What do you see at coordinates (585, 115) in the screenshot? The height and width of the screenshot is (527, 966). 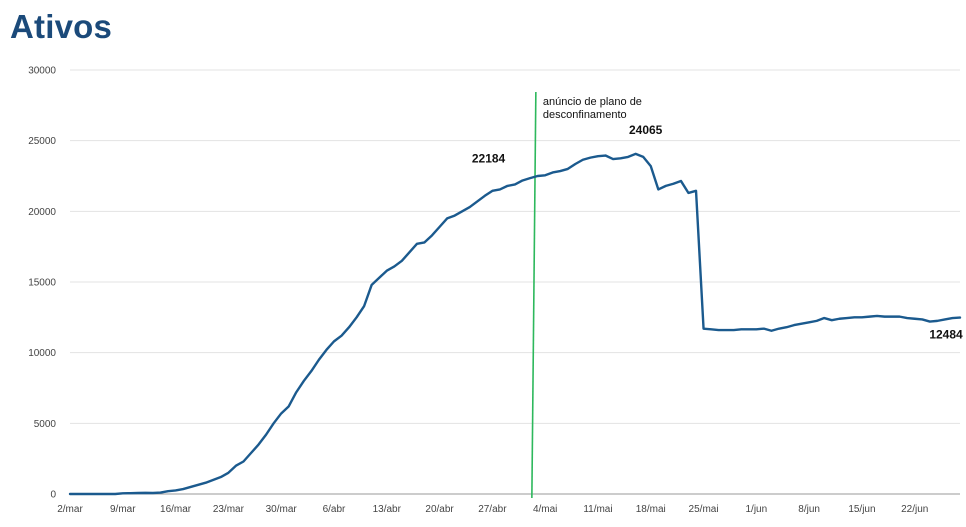 I see `annotation-text: desconfinamento` at bounding box center [585, 115].